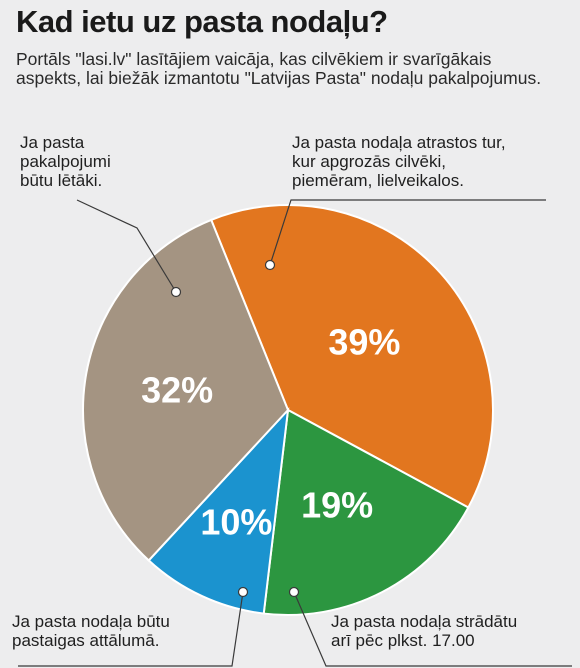  What do you see at coordinates (407, 232) in the screenshot?
I see `leader-crowded` at bounding box center [407, 232].